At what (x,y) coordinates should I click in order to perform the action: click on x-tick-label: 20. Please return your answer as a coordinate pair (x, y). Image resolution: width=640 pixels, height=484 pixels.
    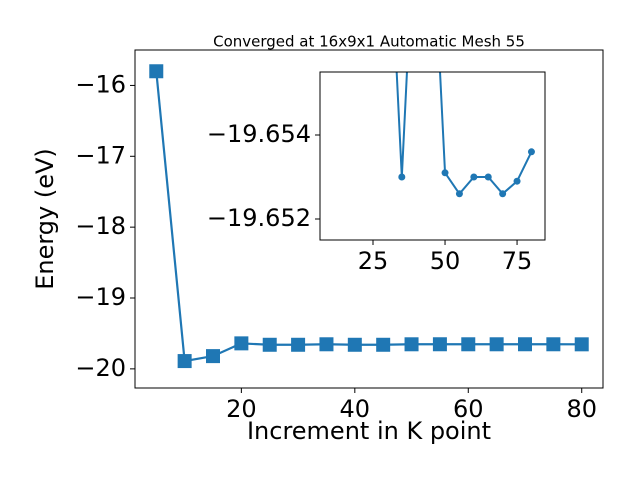
    Looking at the image, I should click on (241, 409).